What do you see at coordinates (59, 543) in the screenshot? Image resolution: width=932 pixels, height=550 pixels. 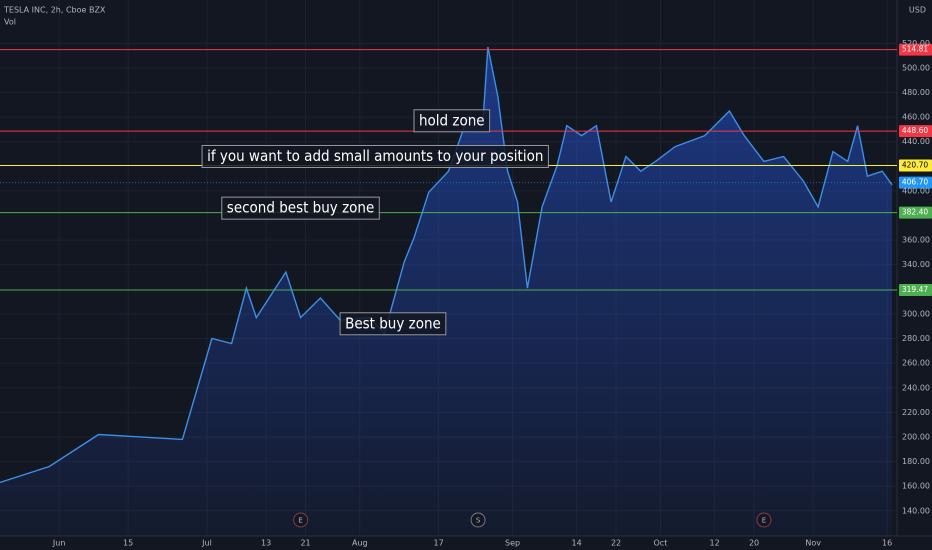 I see `x-tick-label: Jun` at bounding box center [59, 543].